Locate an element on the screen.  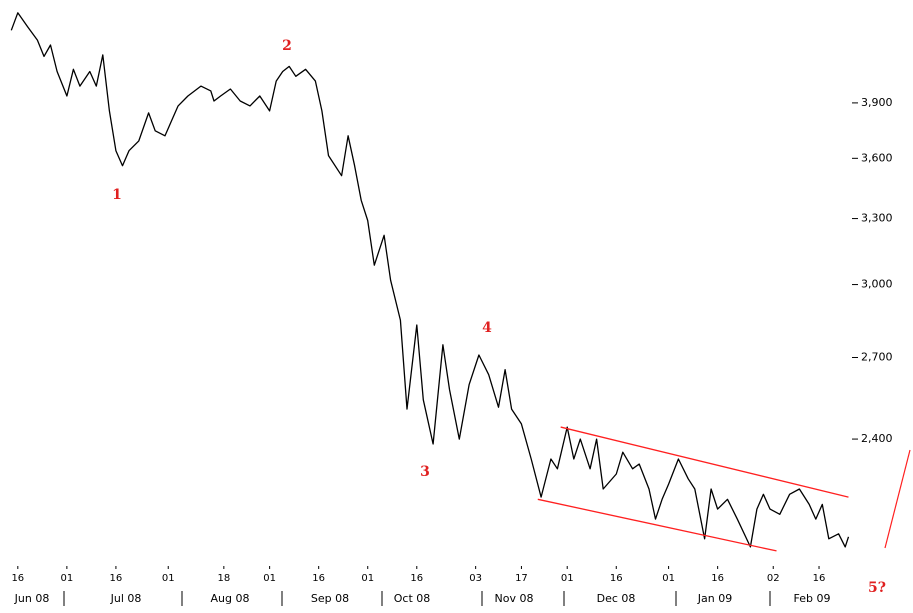
x-tick-label: 18 is located at coordinates (223, 578).